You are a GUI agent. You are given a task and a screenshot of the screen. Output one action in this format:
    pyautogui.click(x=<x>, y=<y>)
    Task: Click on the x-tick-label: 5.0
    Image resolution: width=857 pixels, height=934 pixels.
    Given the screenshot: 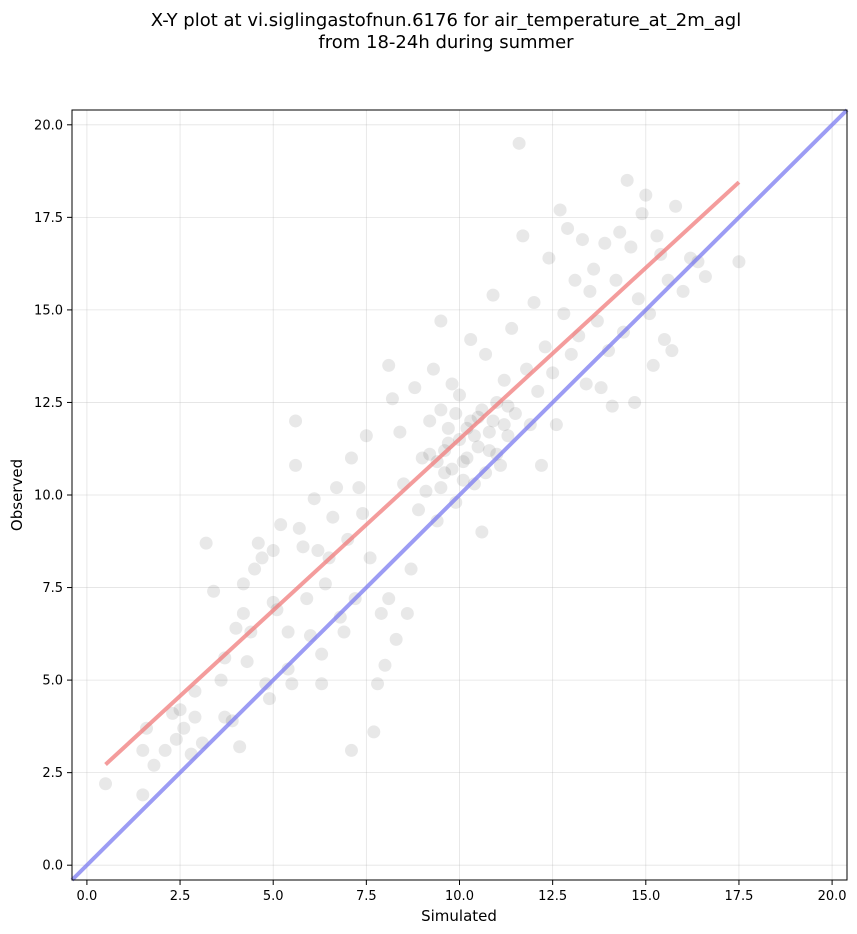 What is the action you would take?
    pyautogui.click(x=273, y=896)
    